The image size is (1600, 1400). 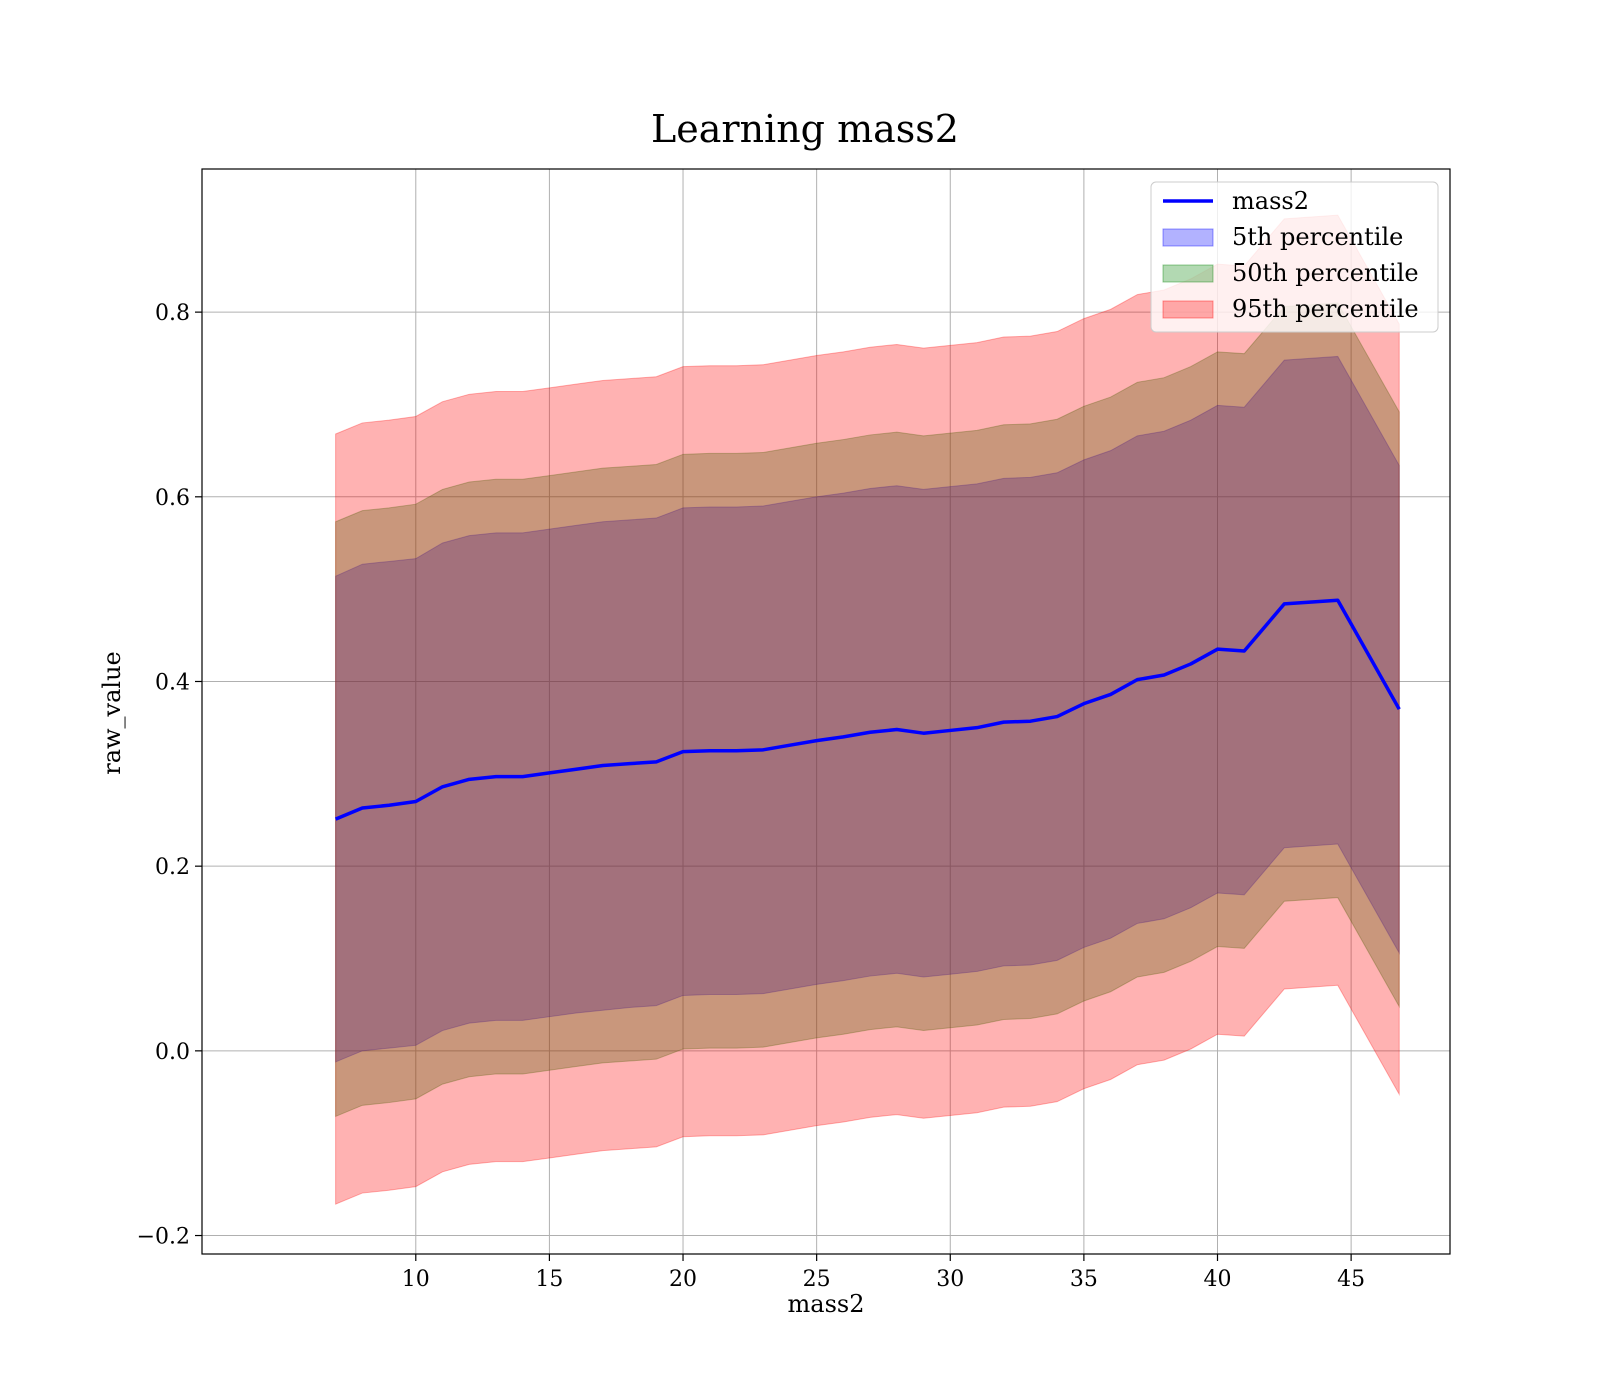 What do you see at coordinates (826, 1304) in the screenshot?
I see `x-axis-label: mass2` at bounding box center [826, 1304].